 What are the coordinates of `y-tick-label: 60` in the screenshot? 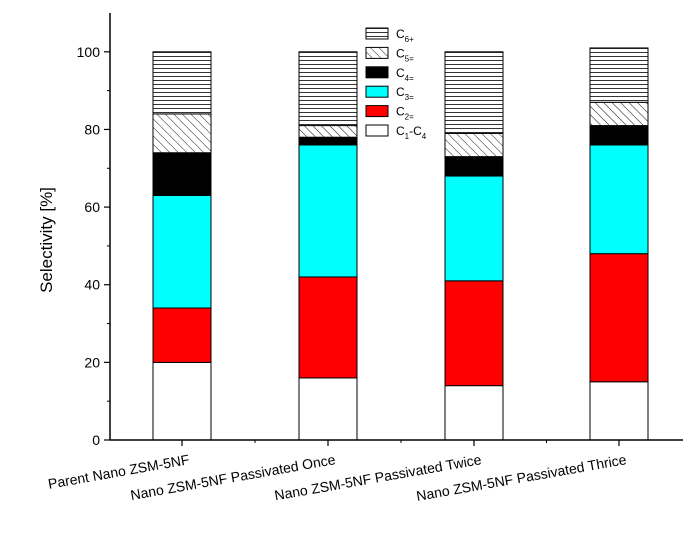 It's located at (92, 207).